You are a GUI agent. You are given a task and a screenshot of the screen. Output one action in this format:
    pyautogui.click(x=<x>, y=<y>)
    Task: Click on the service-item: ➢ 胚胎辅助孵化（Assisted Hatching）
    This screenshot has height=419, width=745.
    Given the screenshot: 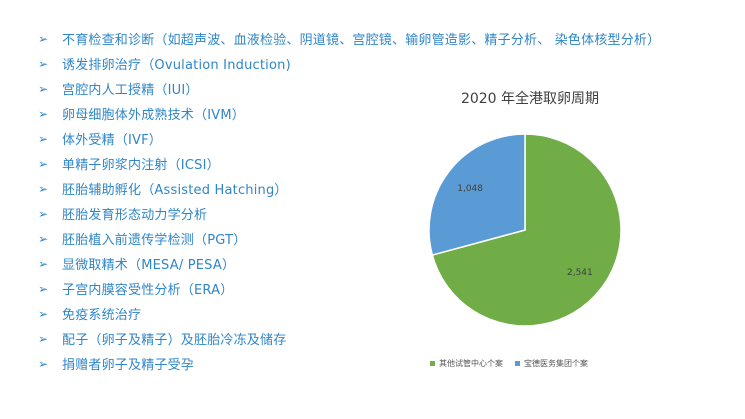 What is the action you would take?
    pyautogui.click(x=349, y=188)
    